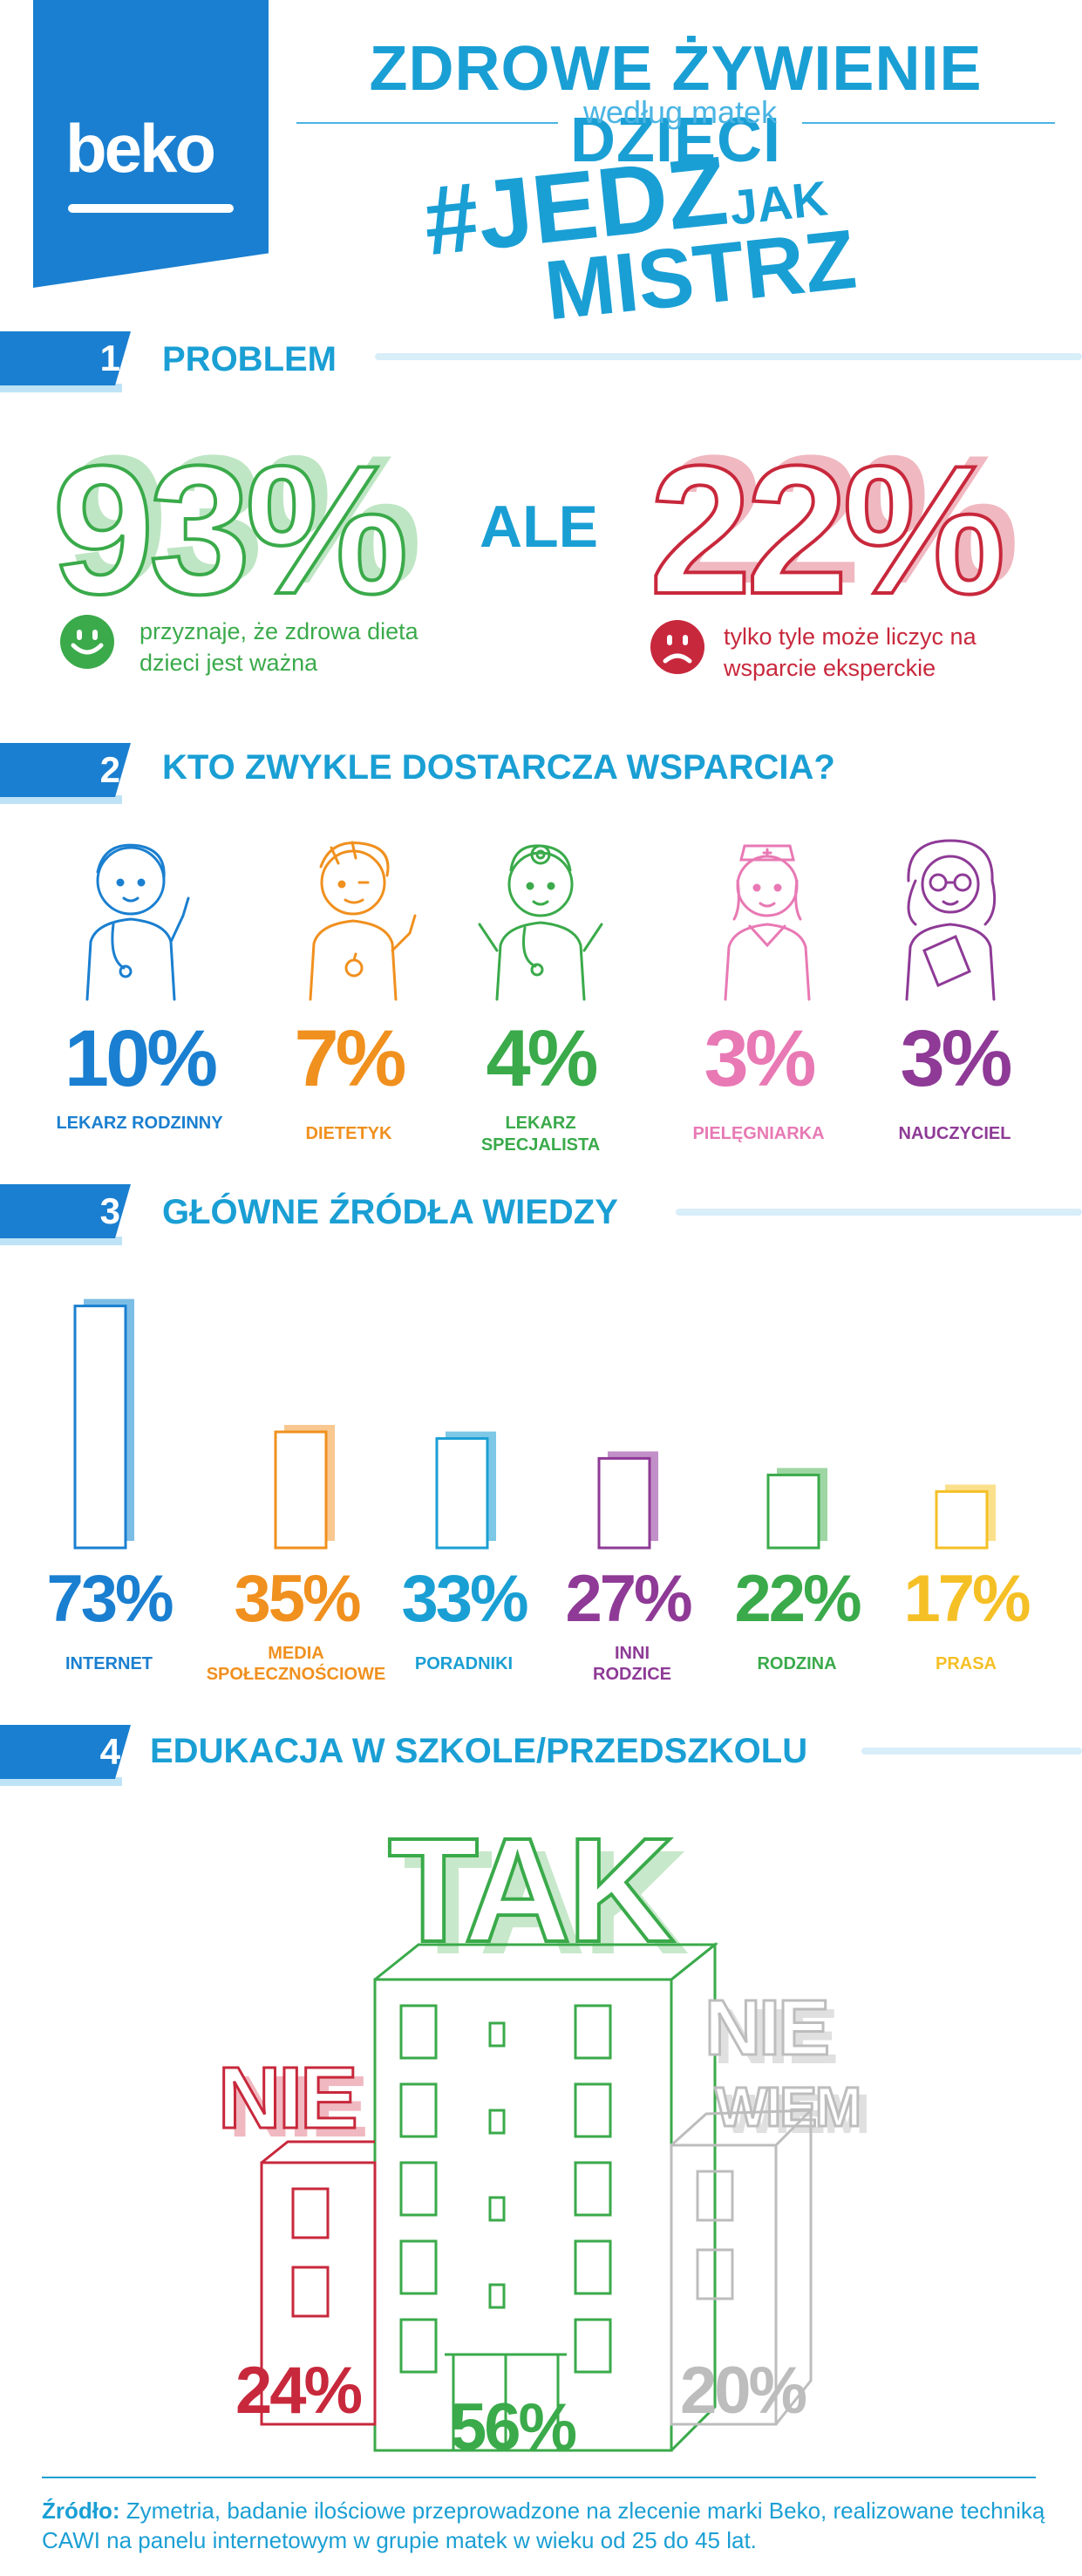 The image size is (1082, 2576). I want to click on specialist-icon, so click(540, 922).